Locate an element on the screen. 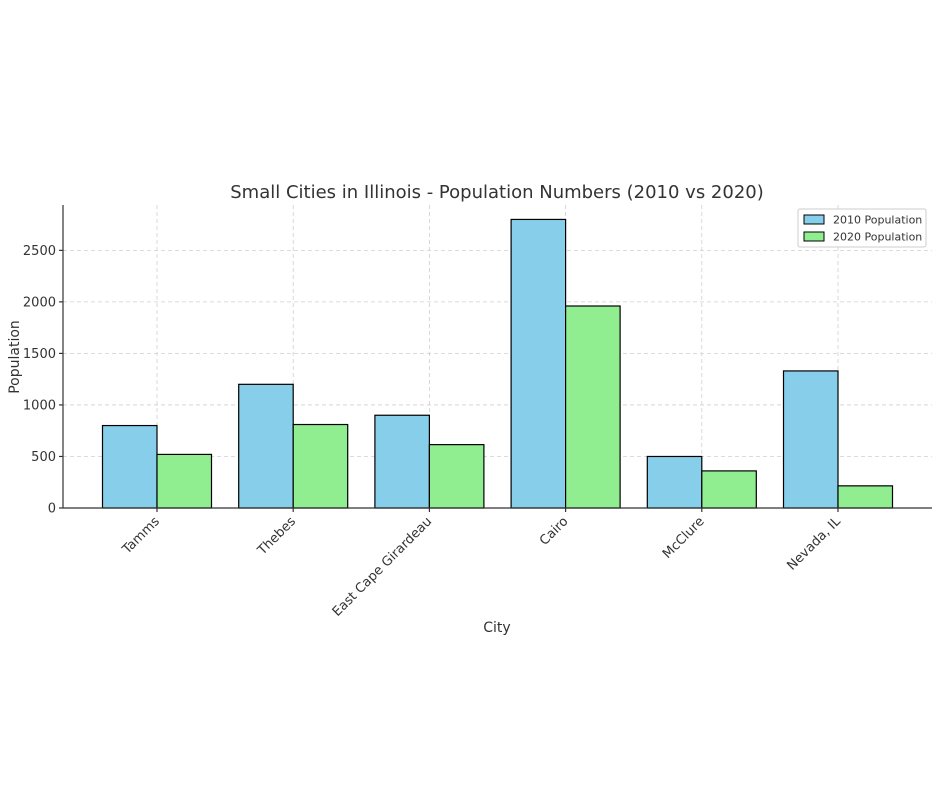 The height and width of the screenshot is (793, 940). bar-2010-mcclure is located at coordinates (674, 482).